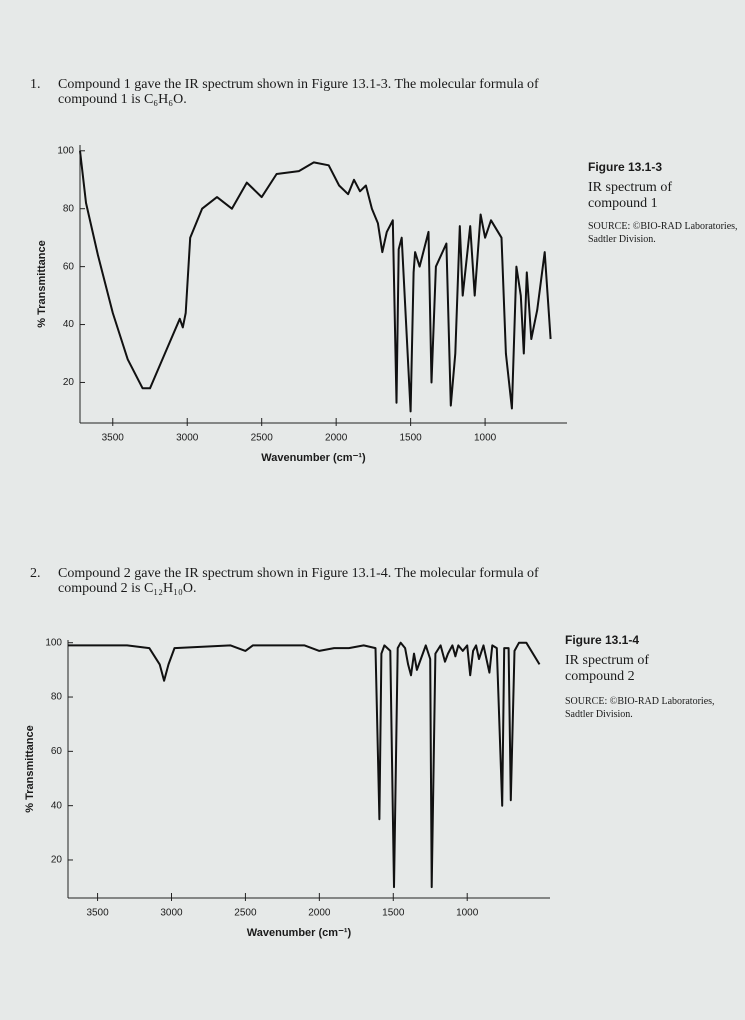 The image size is (745, 1020). I want to click on problem-number: 1., so click(35, 84).